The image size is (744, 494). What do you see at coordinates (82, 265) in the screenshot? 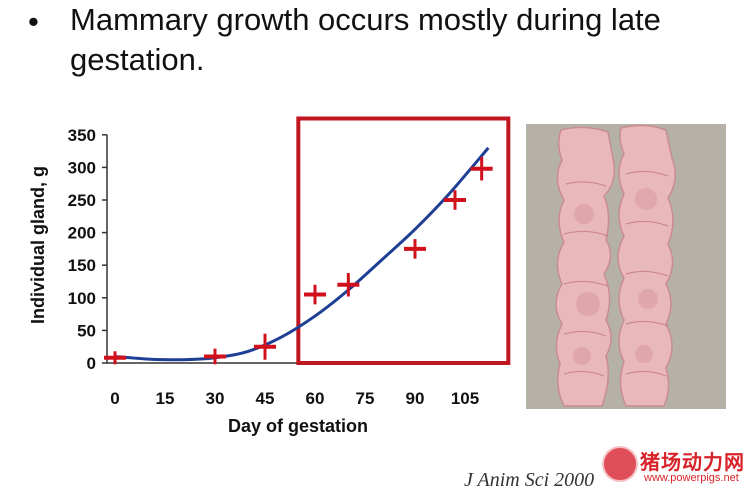
I see `y-tick-label: 150` at bounding box center [82, 265].